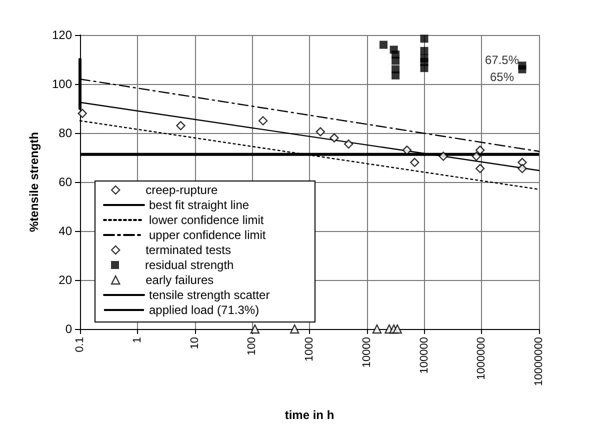 The width and height of the screenshot is (595, 435). I want to click on y-tick-label: 0, so click(68, 329).